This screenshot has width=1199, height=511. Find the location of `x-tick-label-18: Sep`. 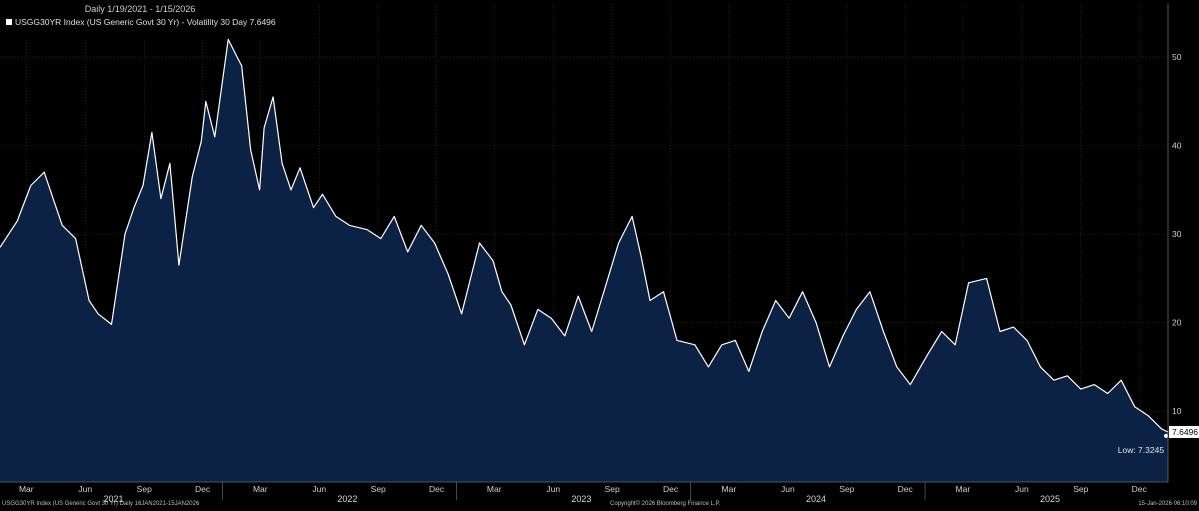

x-tick-label-18: Sep is located at coordinates (1080, 489).